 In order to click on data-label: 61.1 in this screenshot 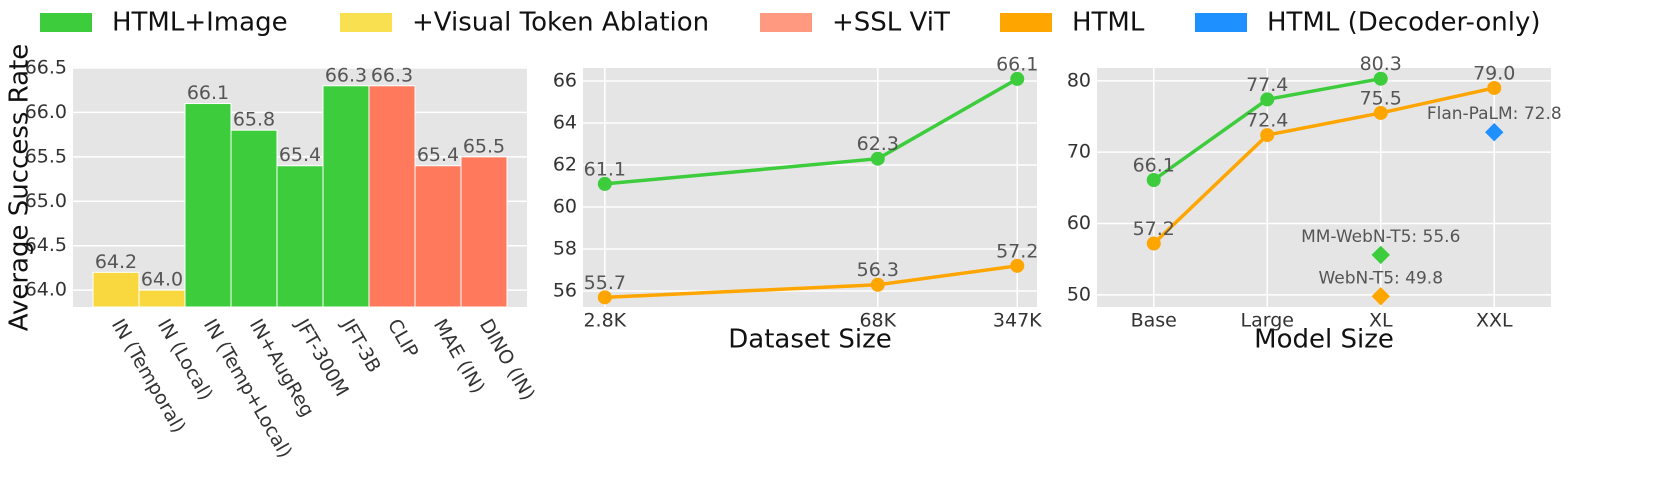, I will do `click(605, 169)`.